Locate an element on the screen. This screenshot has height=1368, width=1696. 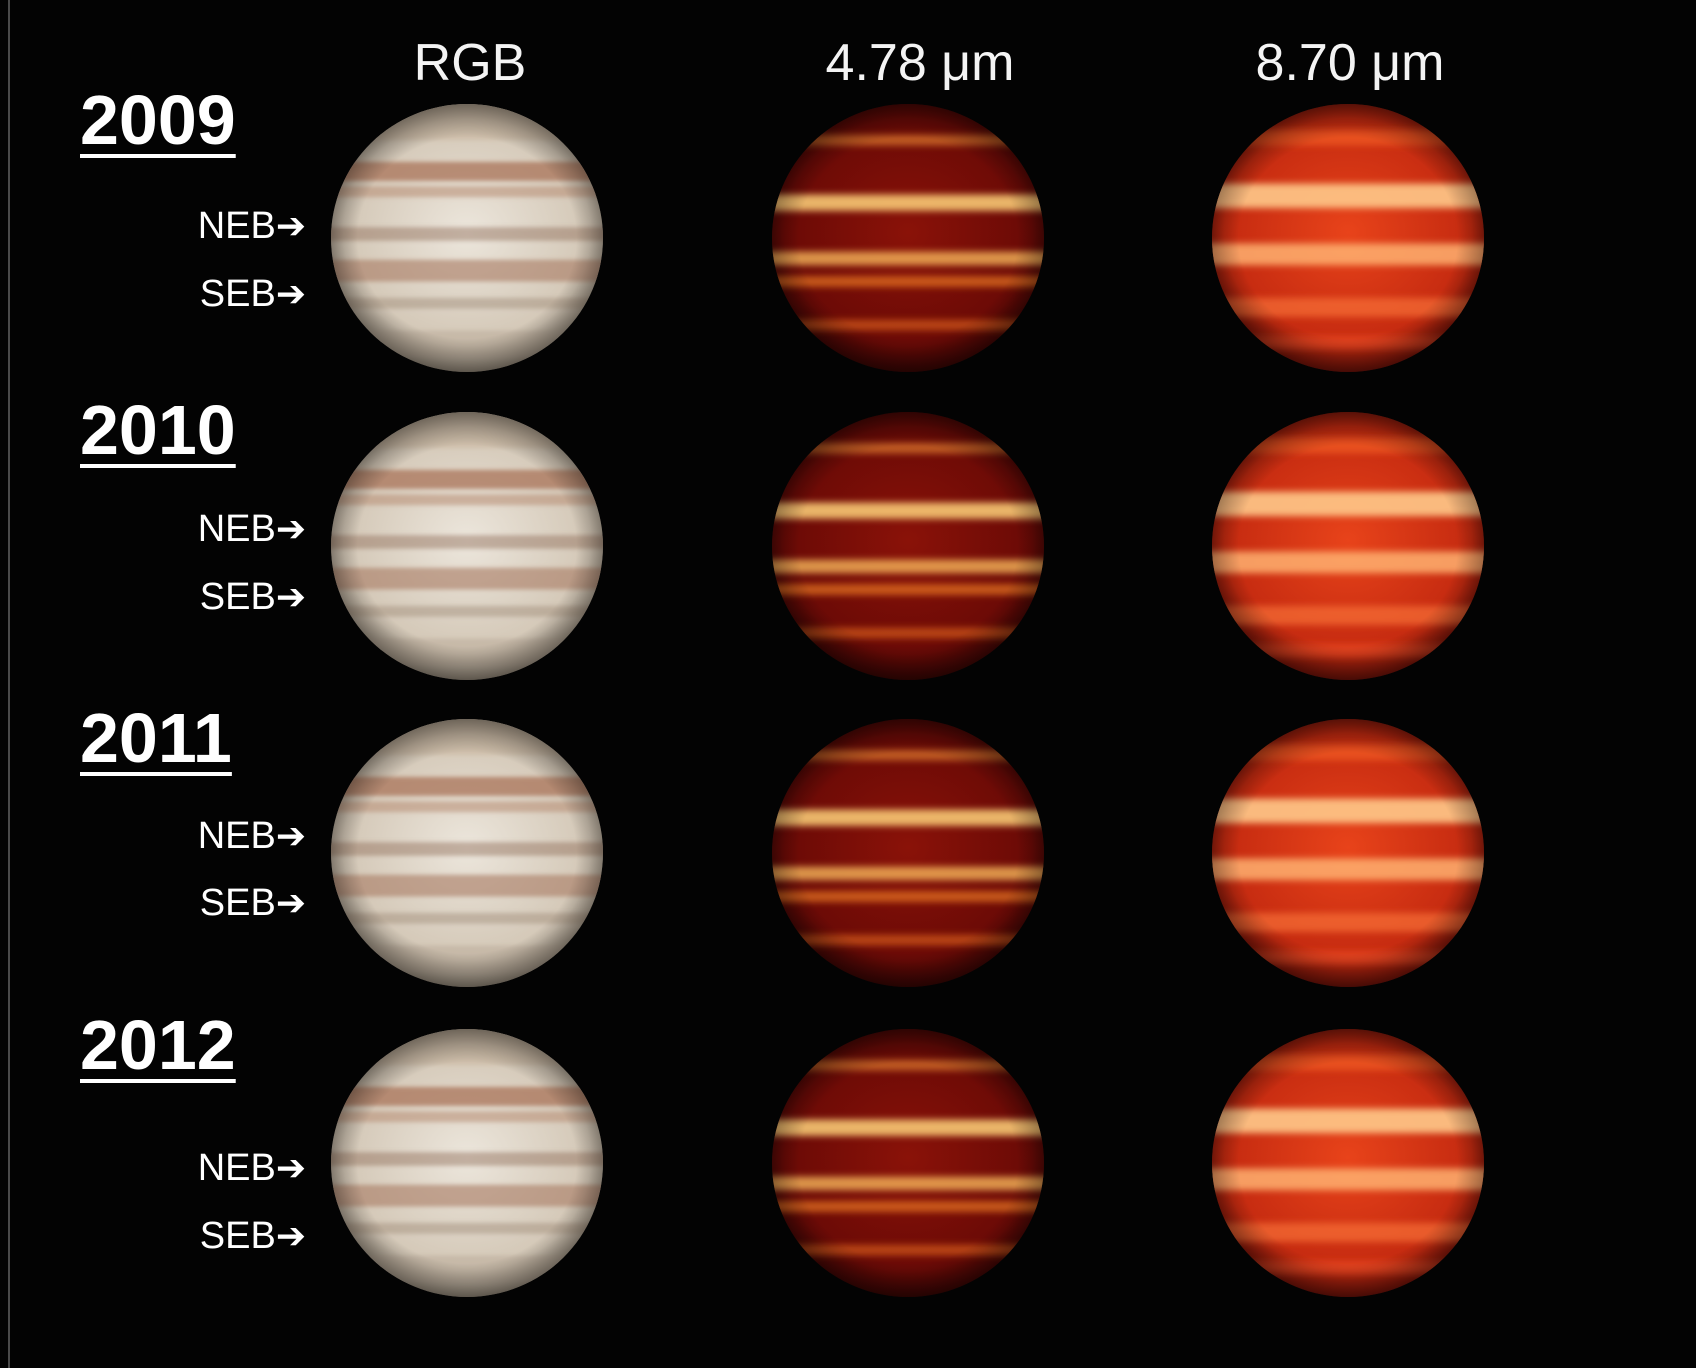
jupiter-8-70um-2009 is located at coordinates (1348, 238).